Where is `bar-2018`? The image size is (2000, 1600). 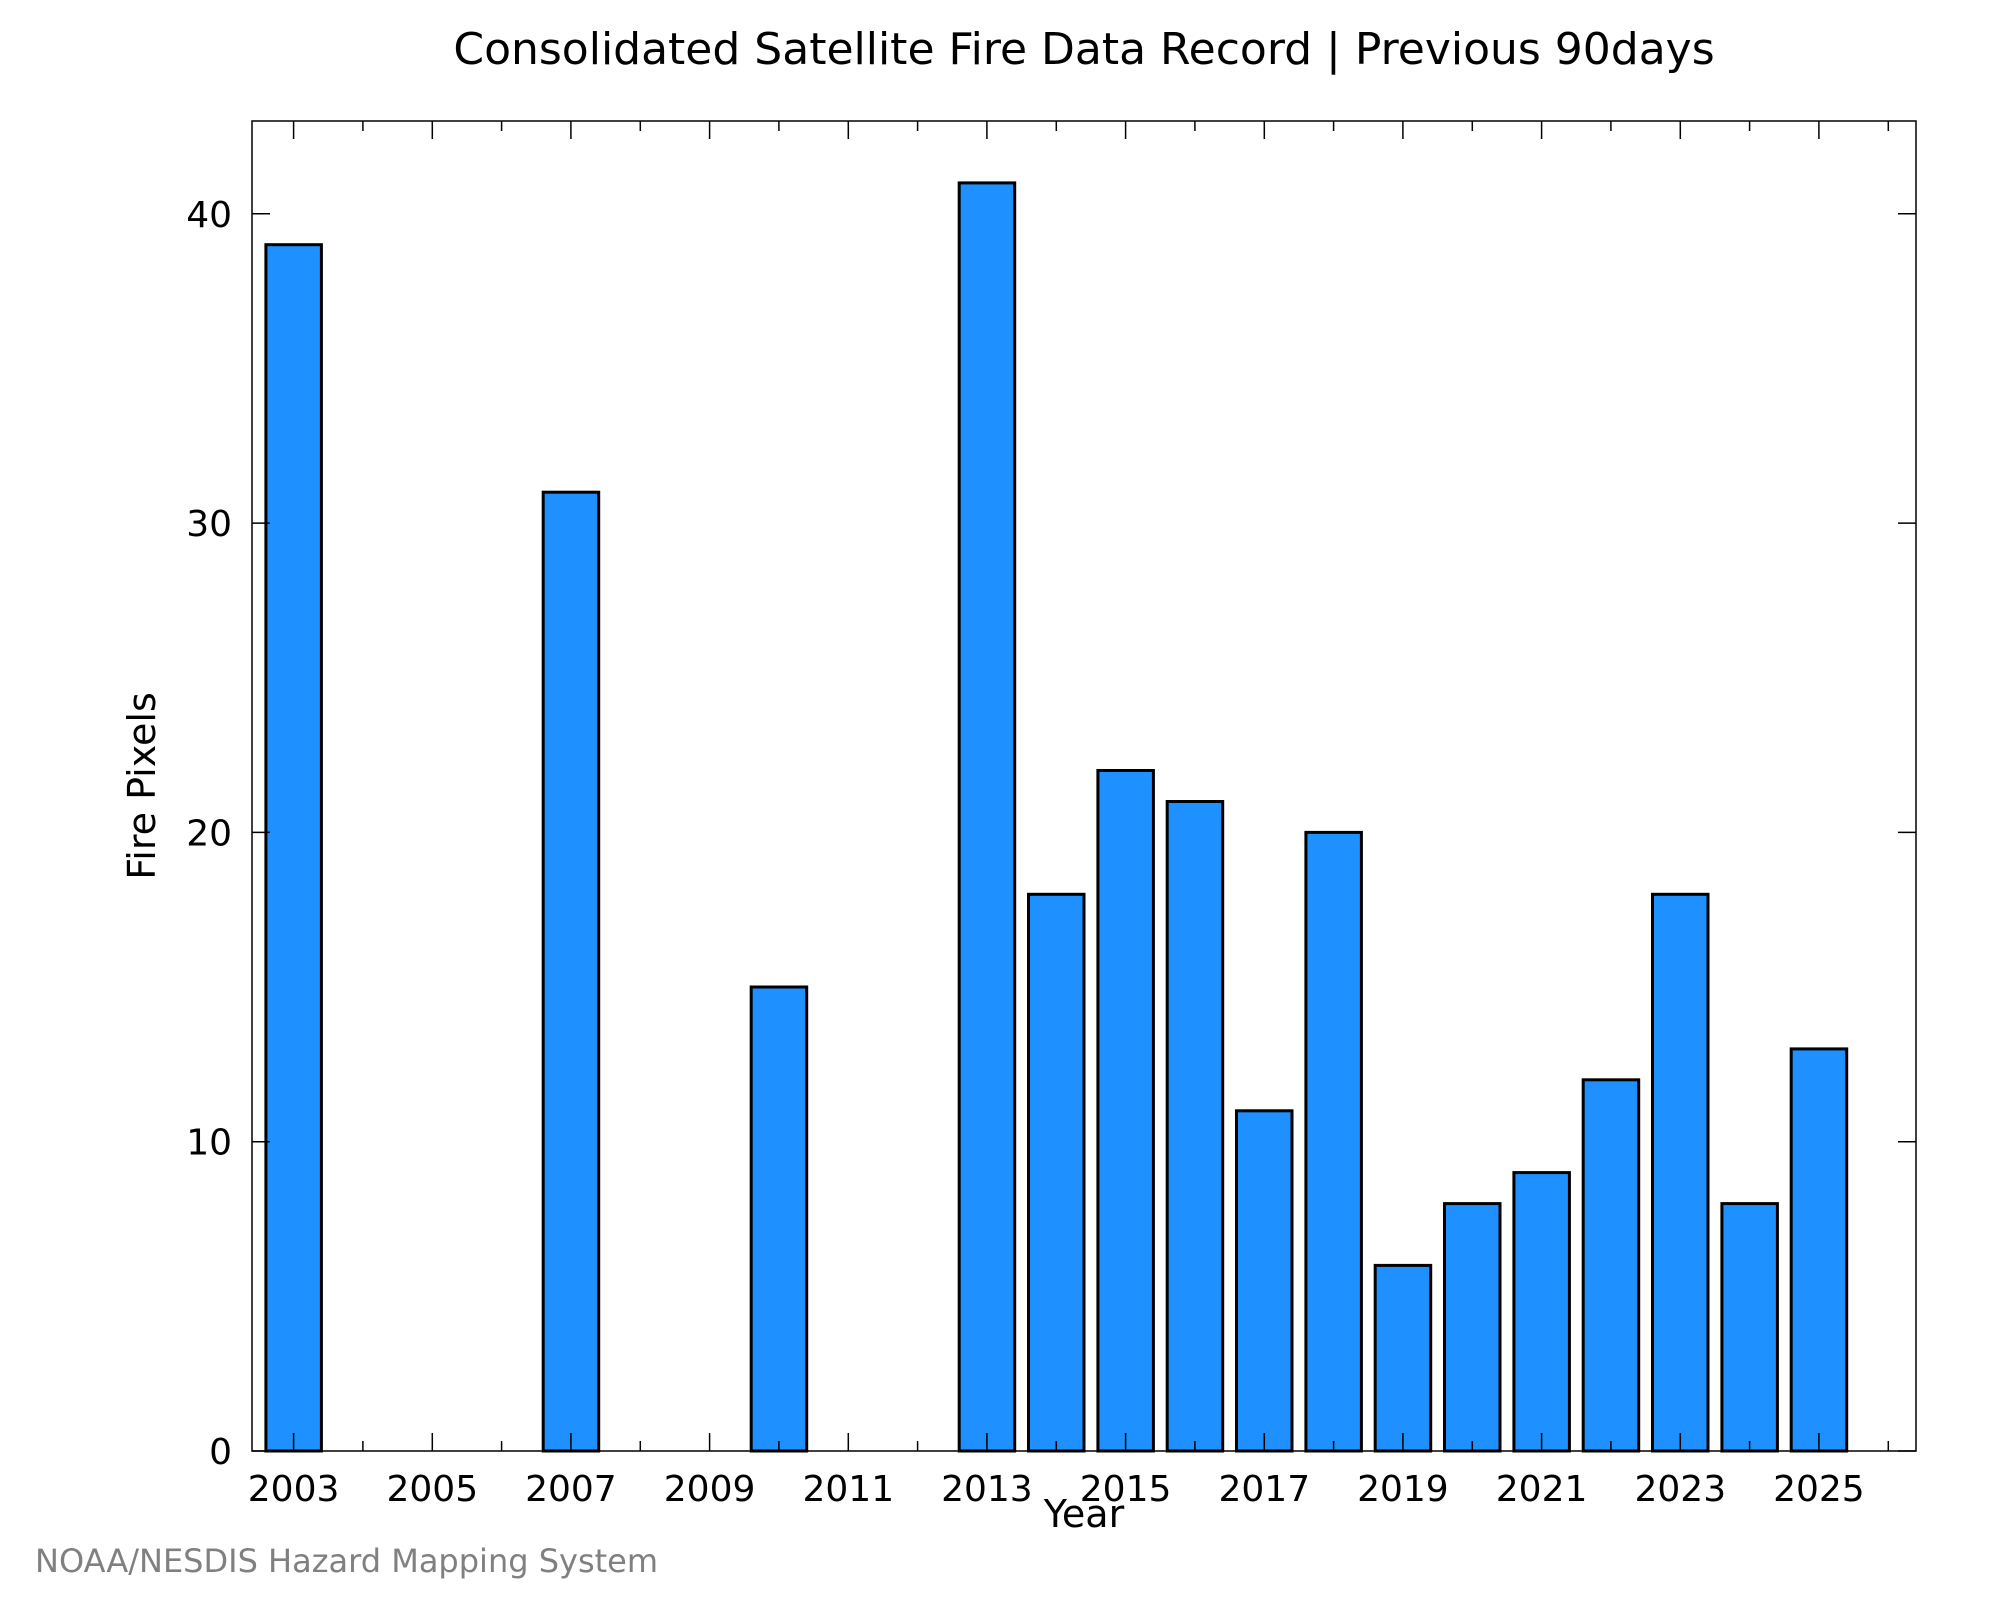
bar-2018 is located at coordinates (1333, 1141).